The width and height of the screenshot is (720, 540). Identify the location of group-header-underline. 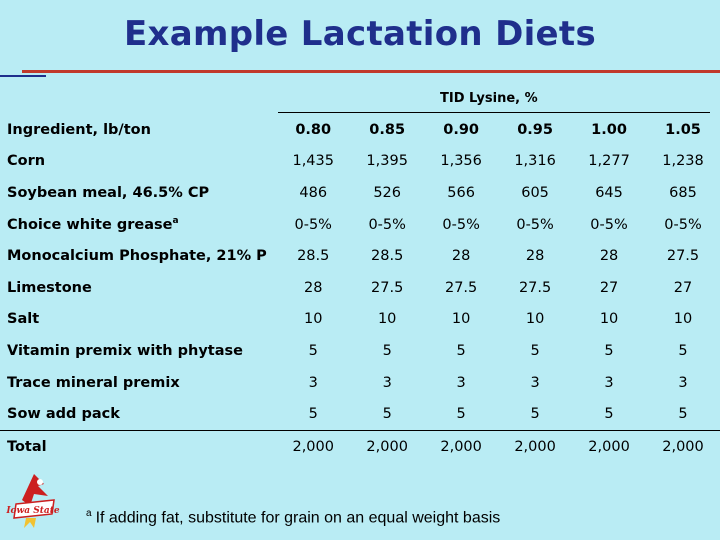
(494, 112).